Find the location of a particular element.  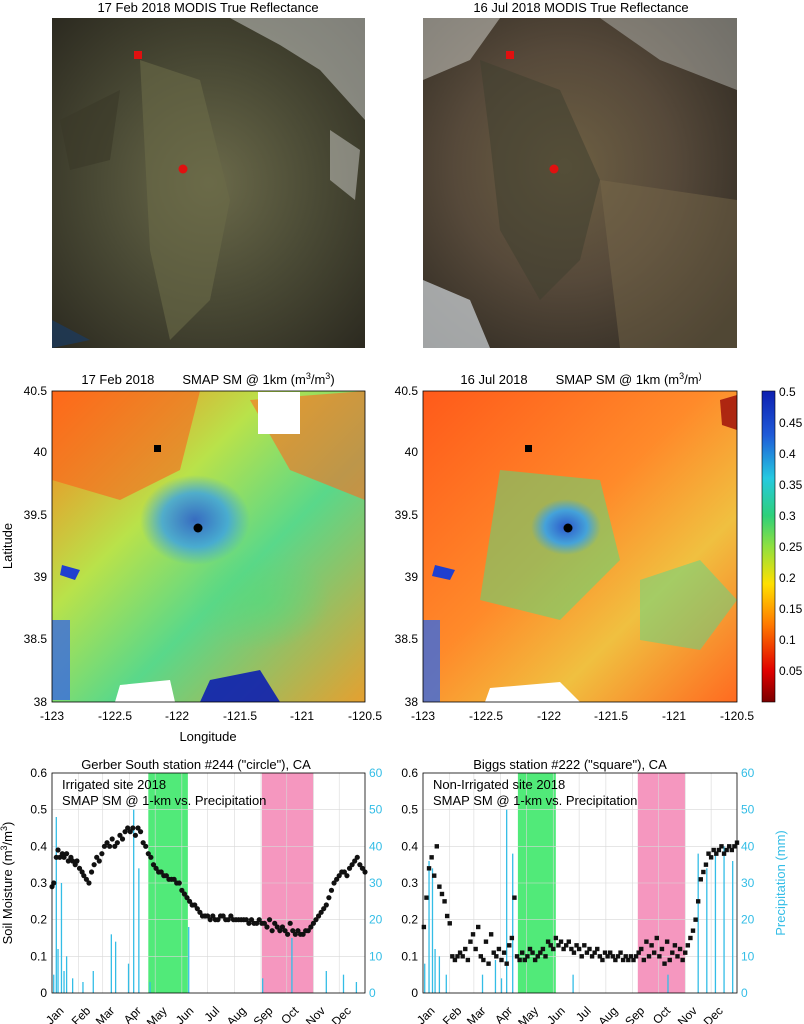

colorbar-tick: 0.2 is located at coordinates (787, 578).